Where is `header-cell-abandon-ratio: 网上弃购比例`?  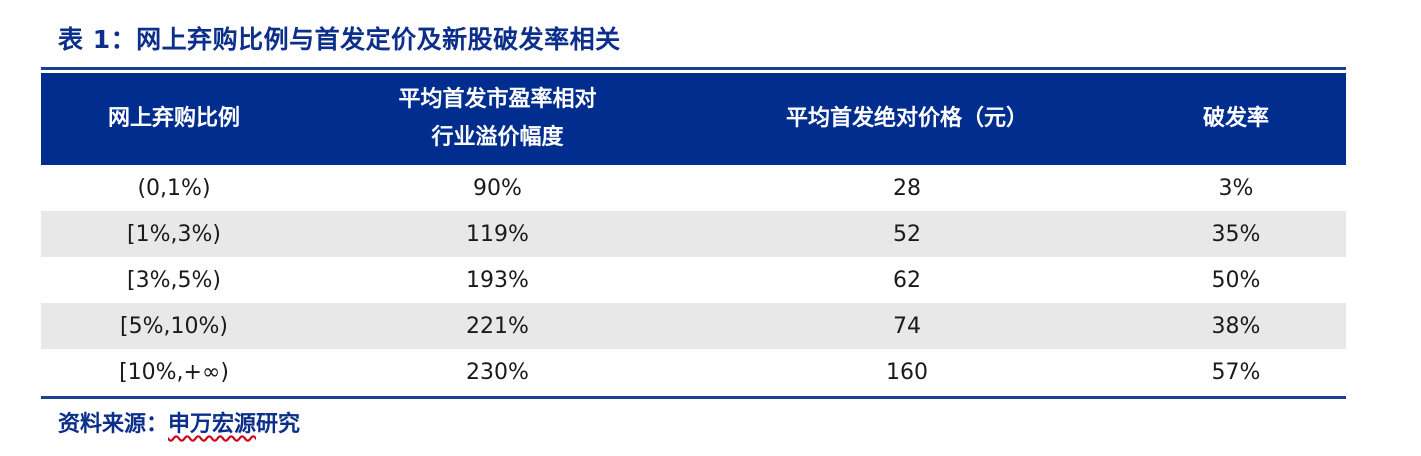 header-cell-abandon-ratio: 网上弃购比例 is located at coordinates (174, 119).